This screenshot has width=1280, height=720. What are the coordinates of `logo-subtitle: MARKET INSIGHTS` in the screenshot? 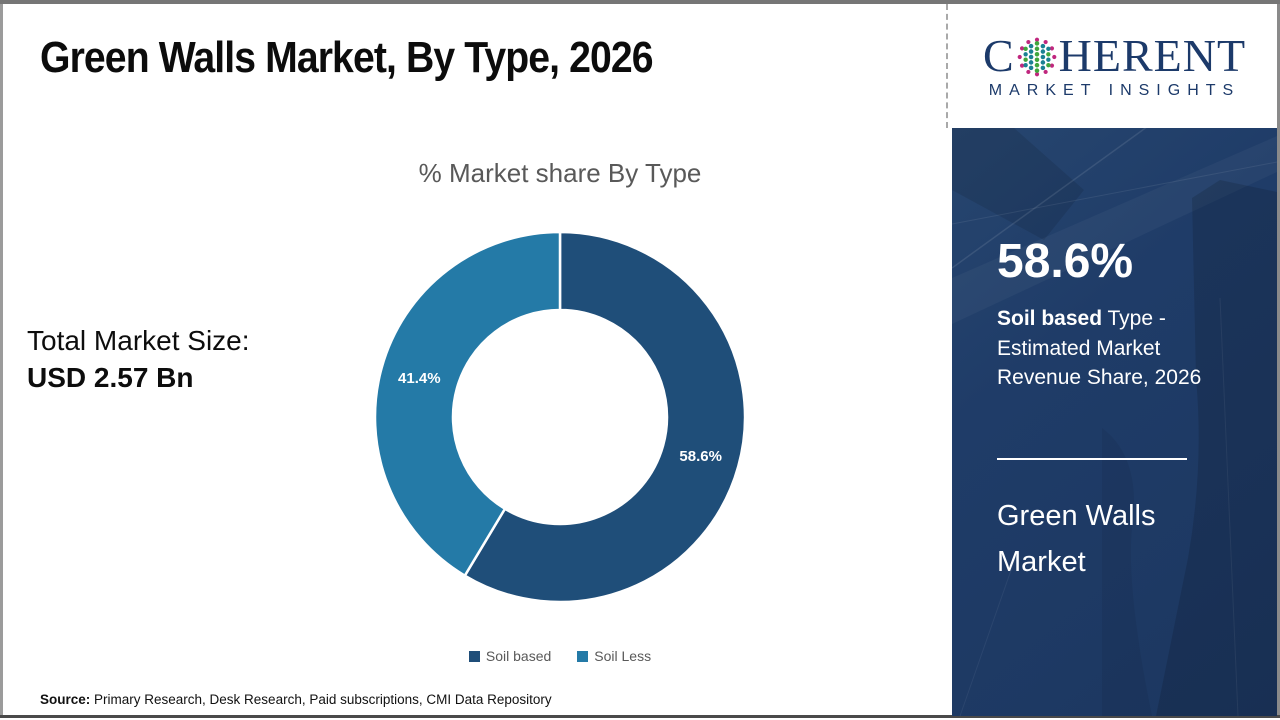 It's located at (1114, 90).